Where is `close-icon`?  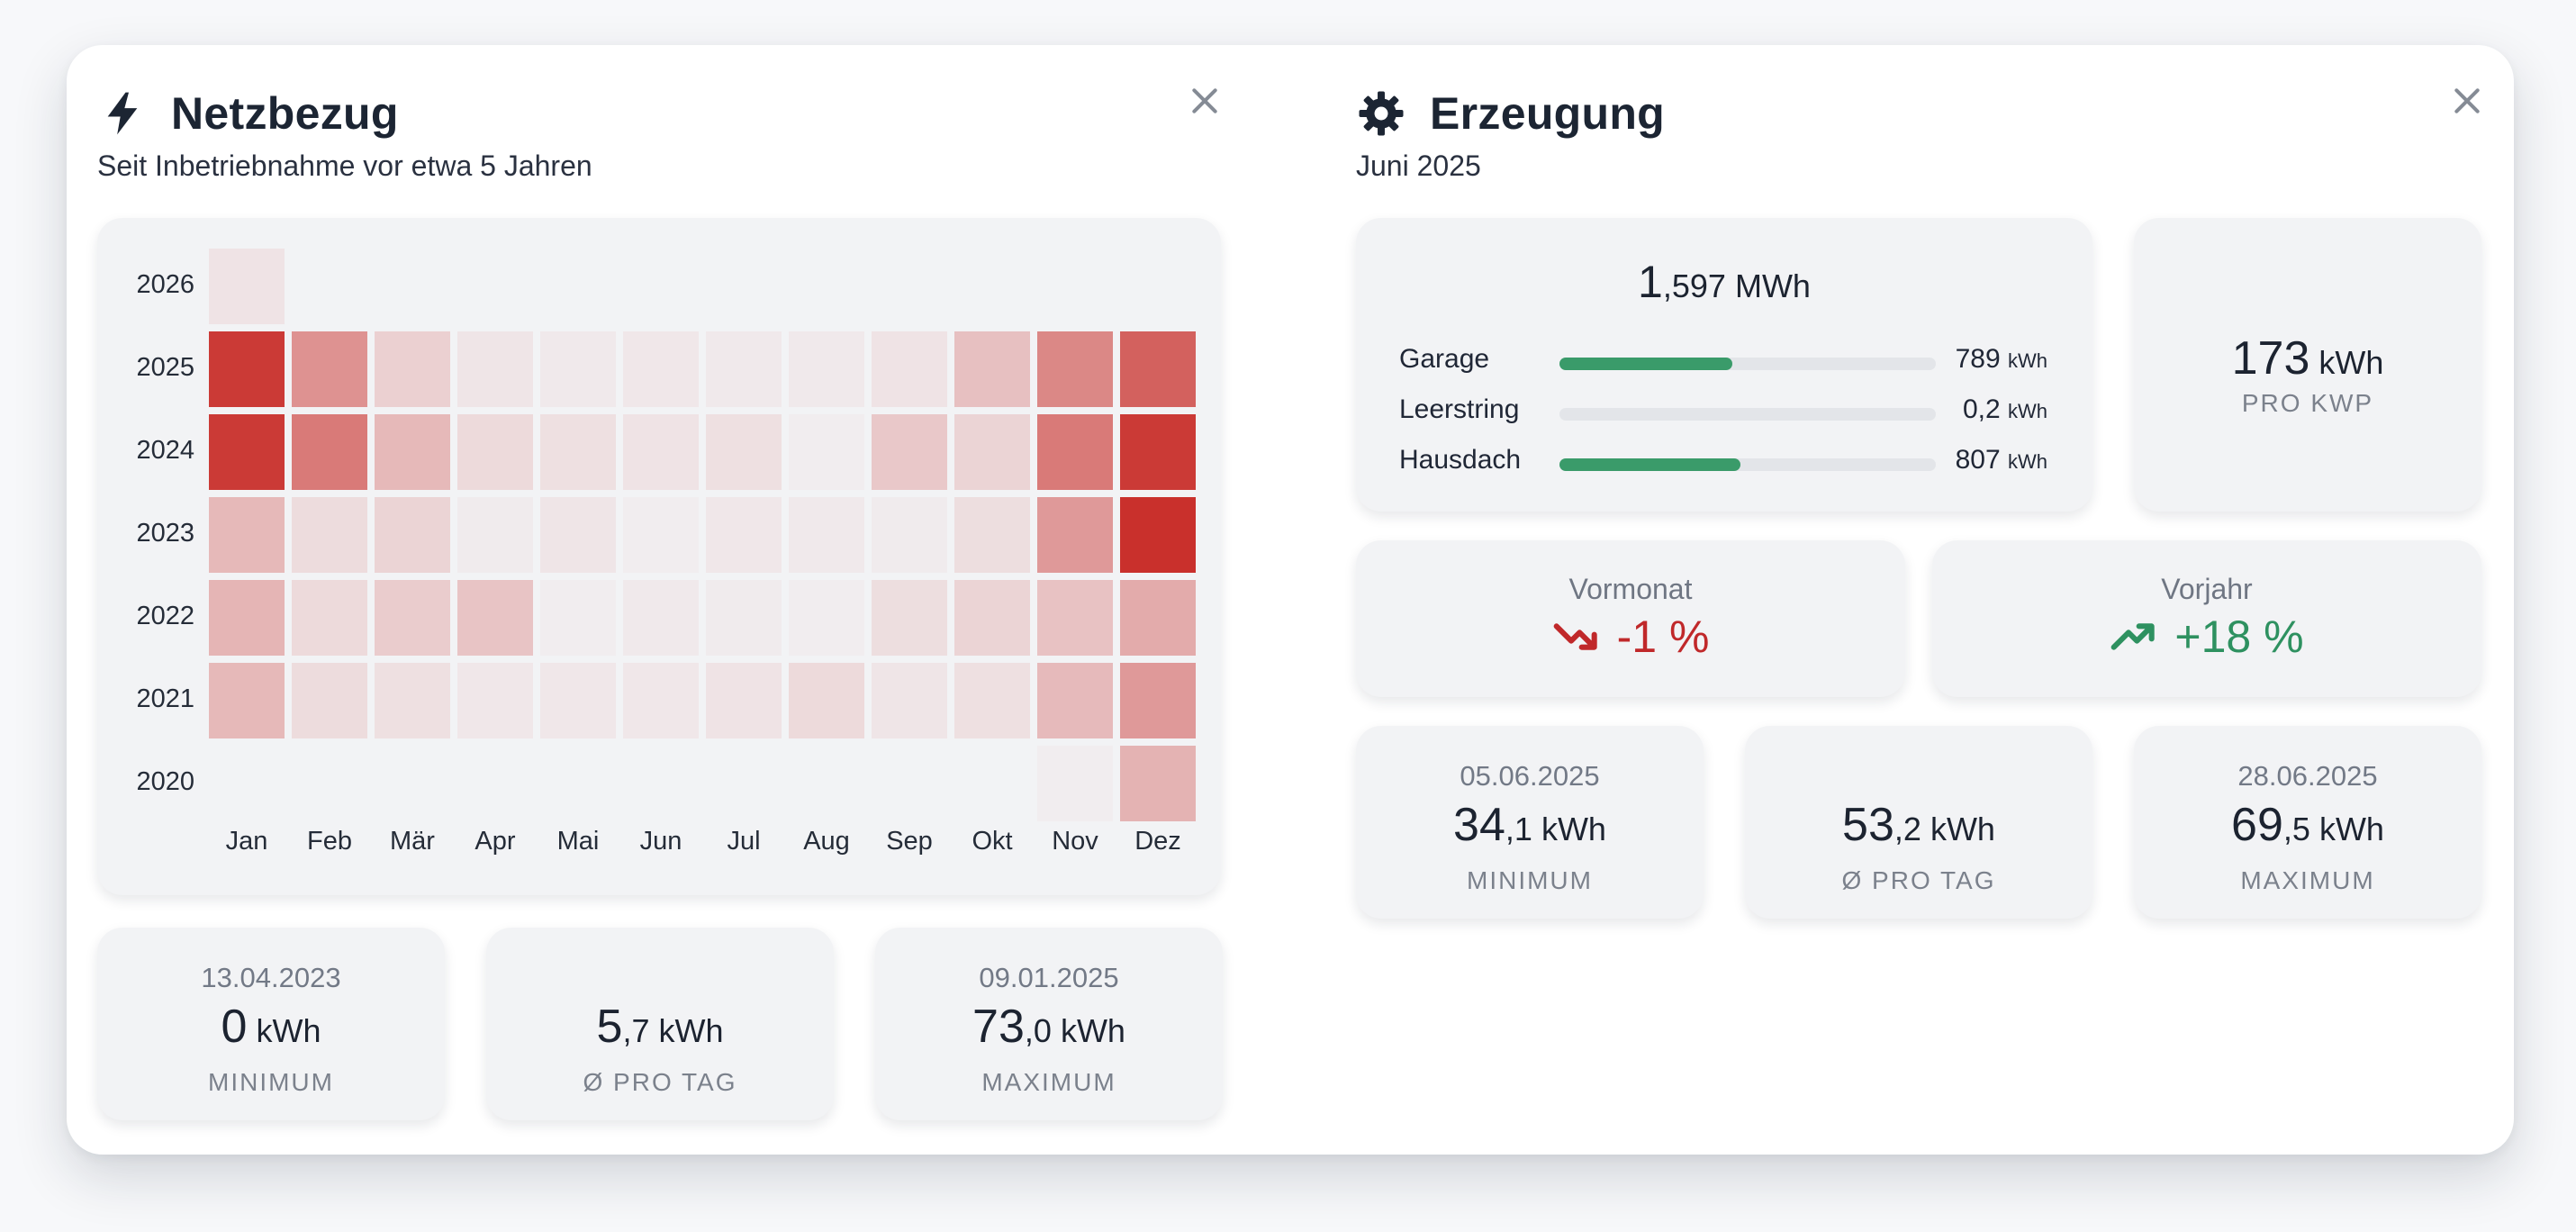 close-icon is located at coordinates (2467, 100).